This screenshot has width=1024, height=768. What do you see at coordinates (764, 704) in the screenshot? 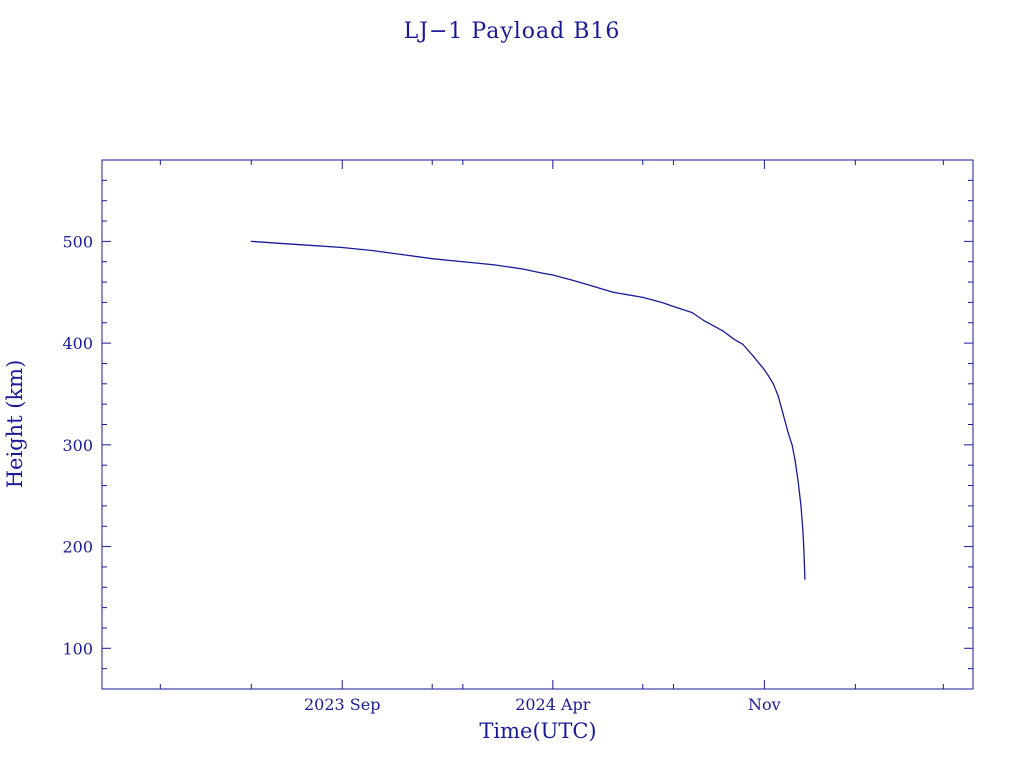
I see `x-tick-label: Nov` at bounding box center [764, 704].